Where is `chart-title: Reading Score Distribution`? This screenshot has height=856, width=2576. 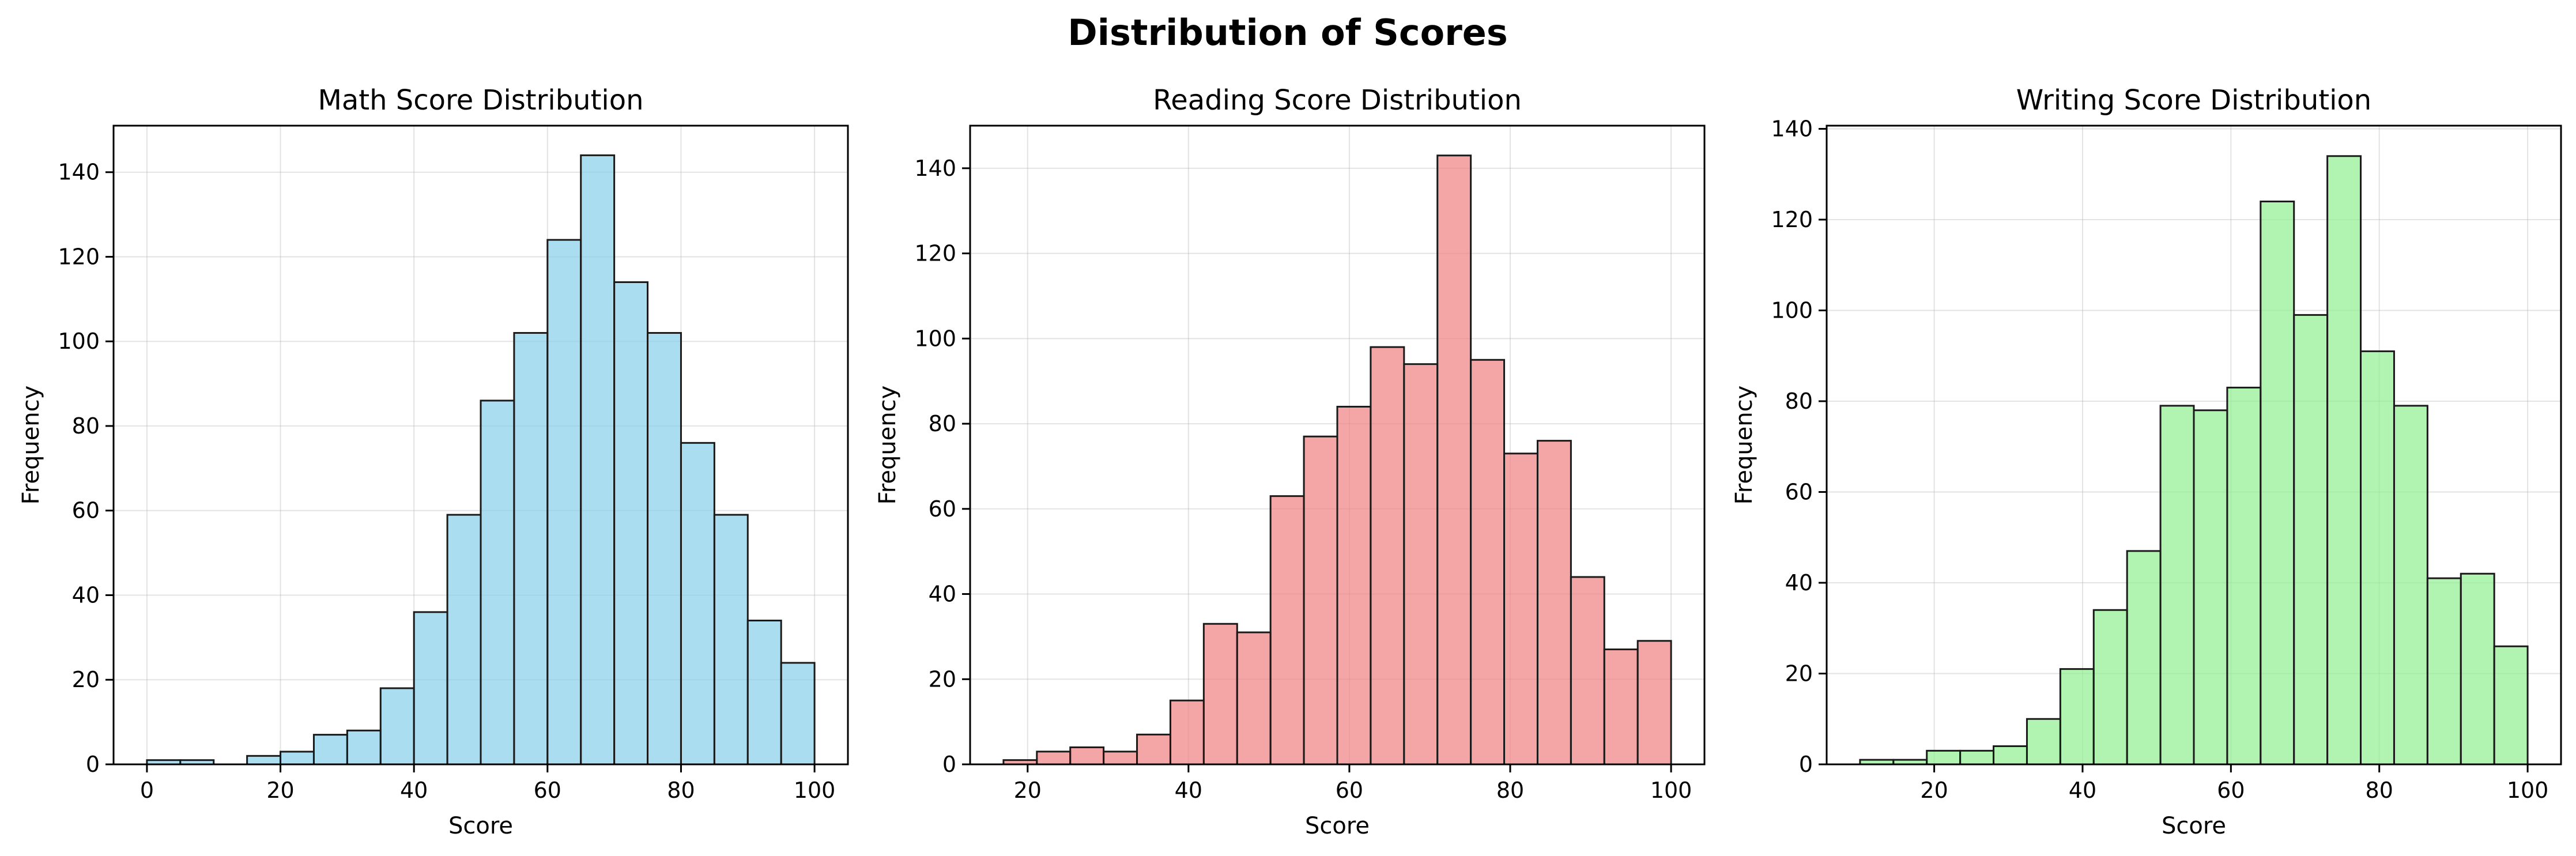
chart-title: Reading Score Distribution is located at coordinates (1337, 100).